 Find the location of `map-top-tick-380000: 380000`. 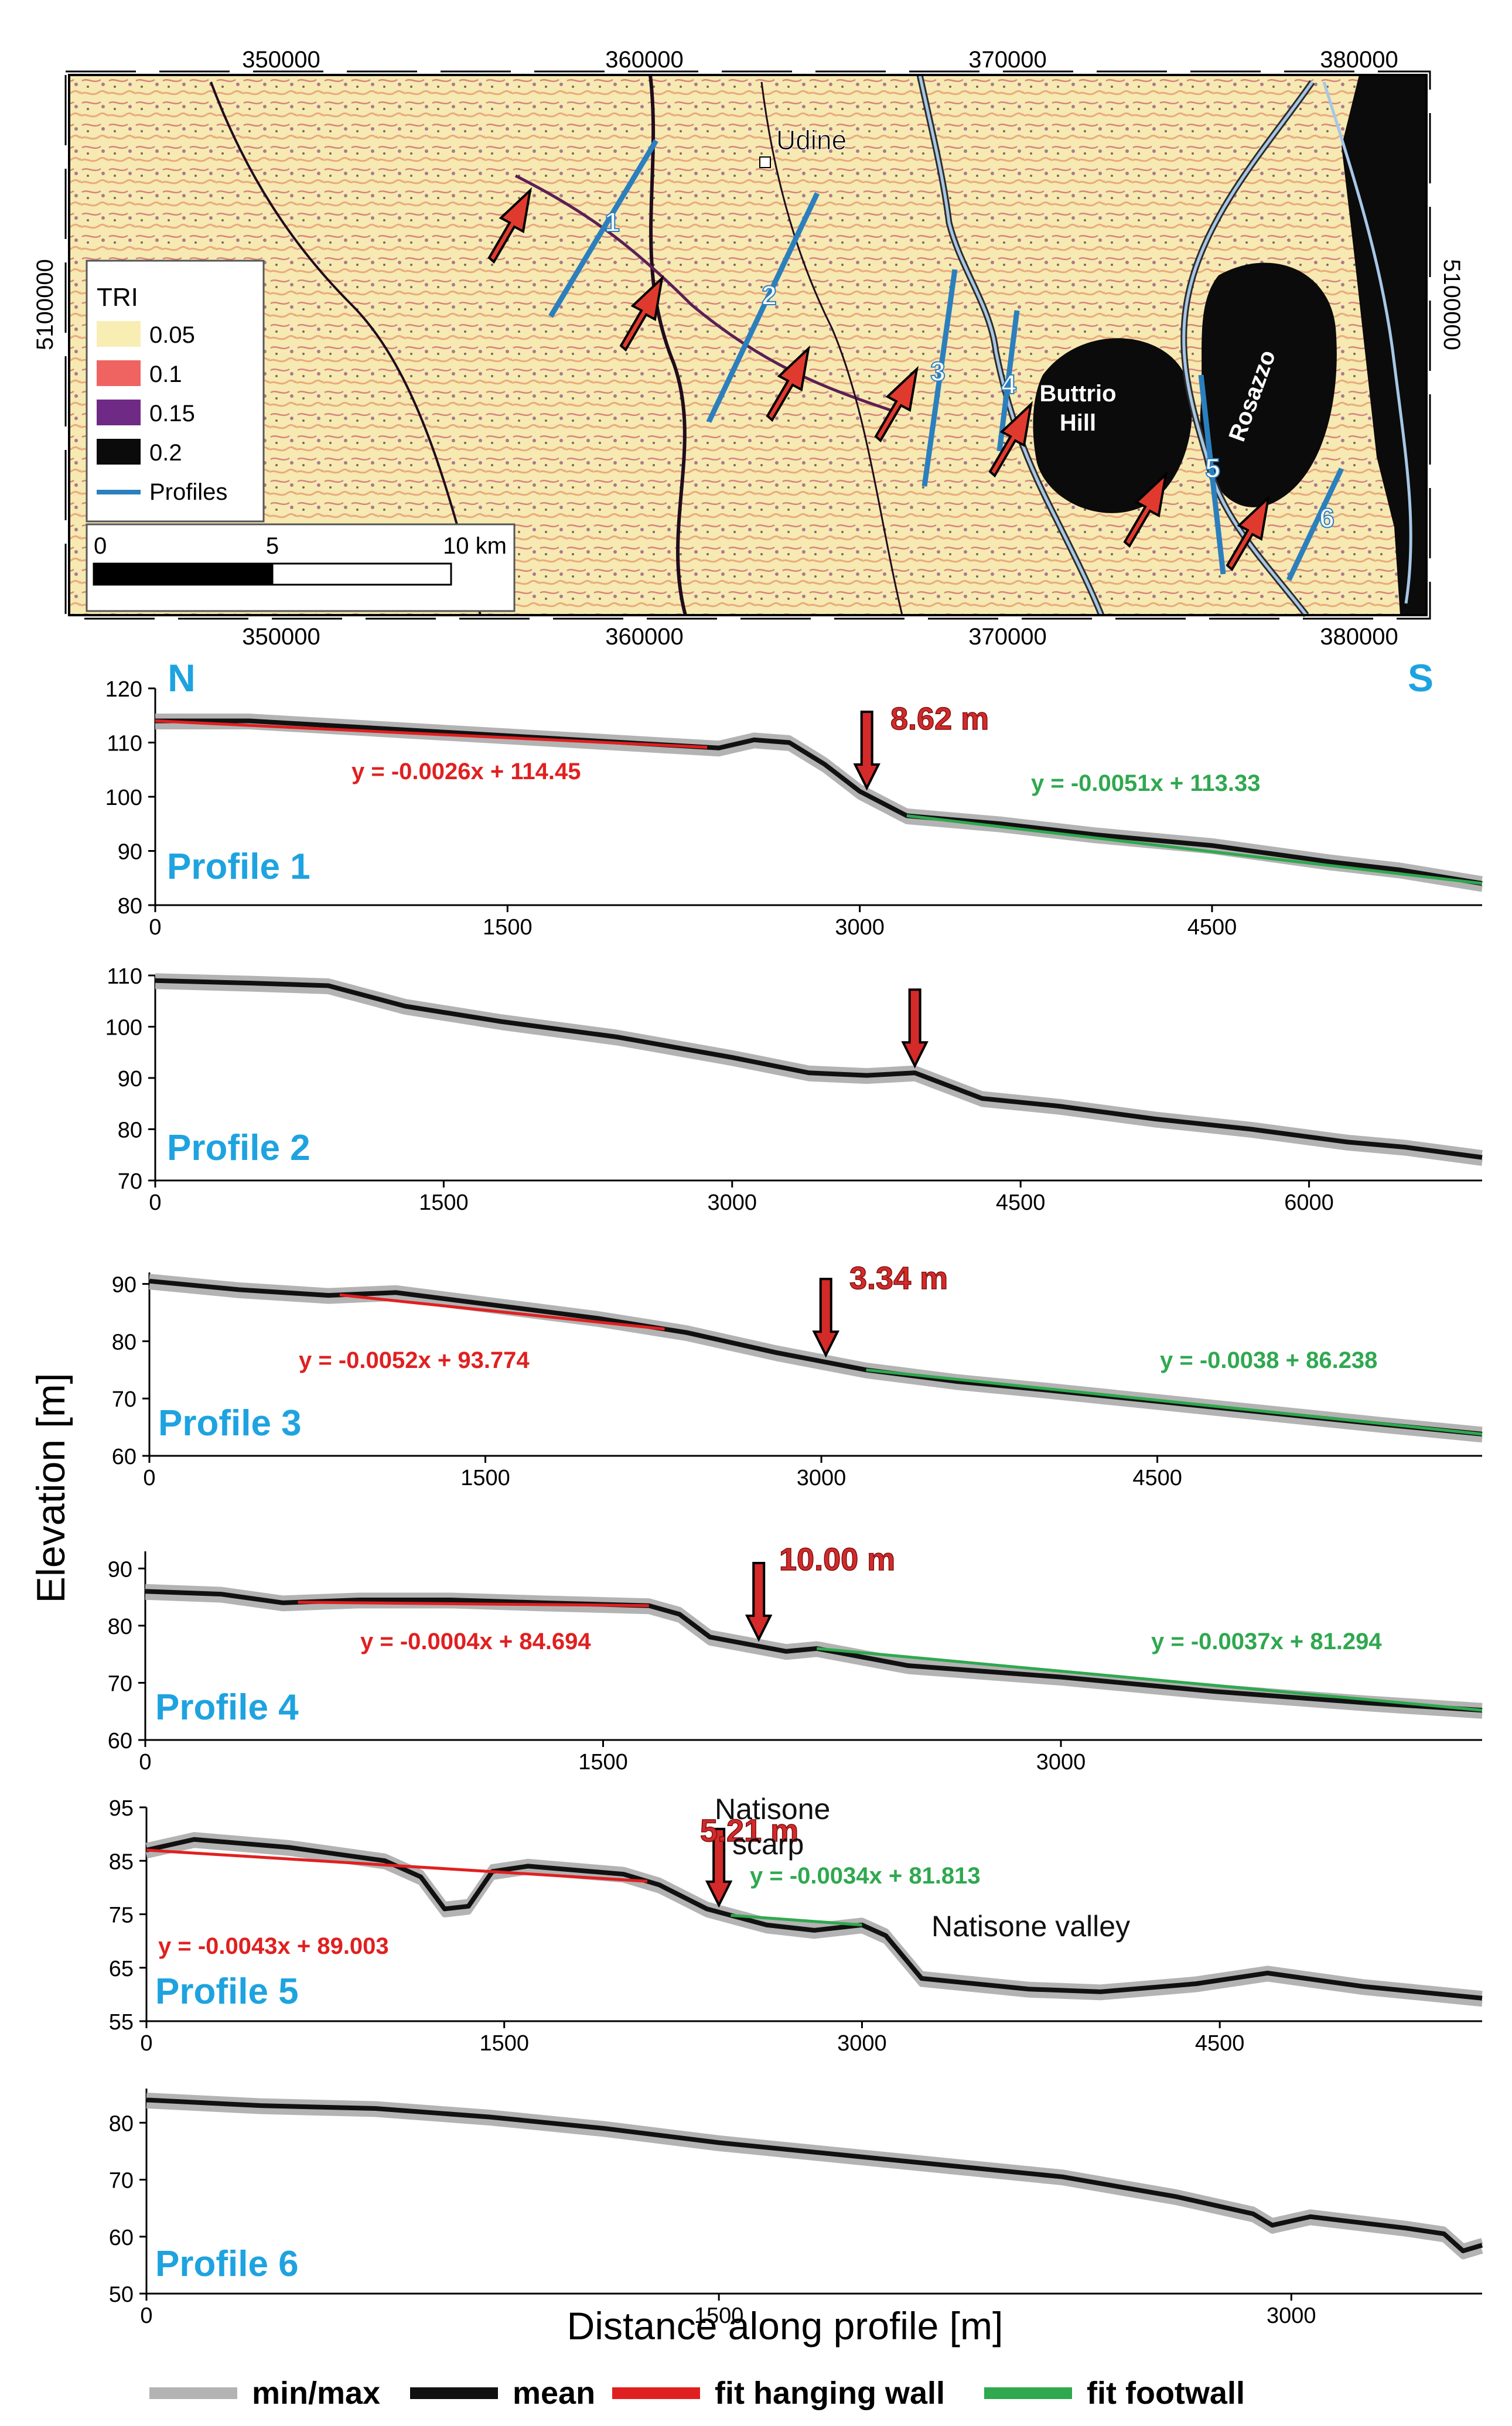

map-top-tick-380000: 380000 is located at coordinates (1359, 60).